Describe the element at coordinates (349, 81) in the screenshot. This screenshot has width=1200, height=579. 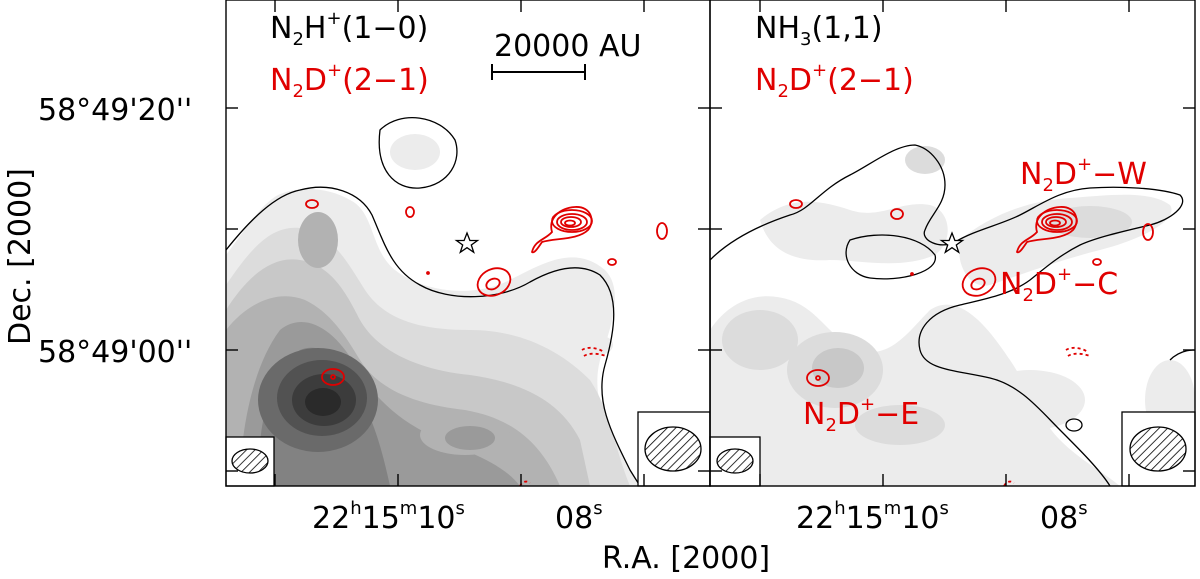
I see `tracer-label-contour-left: N2D+(2−1)` at that location.